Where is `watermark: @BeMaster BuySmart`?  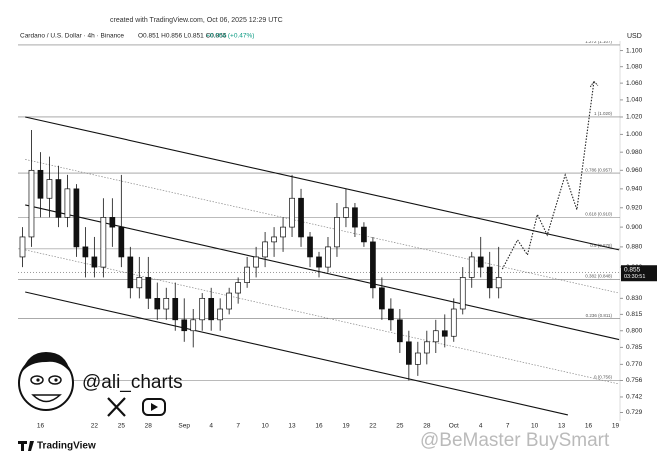
watermark: @BeMaster BuySmart is located at coordinates (515, 440).